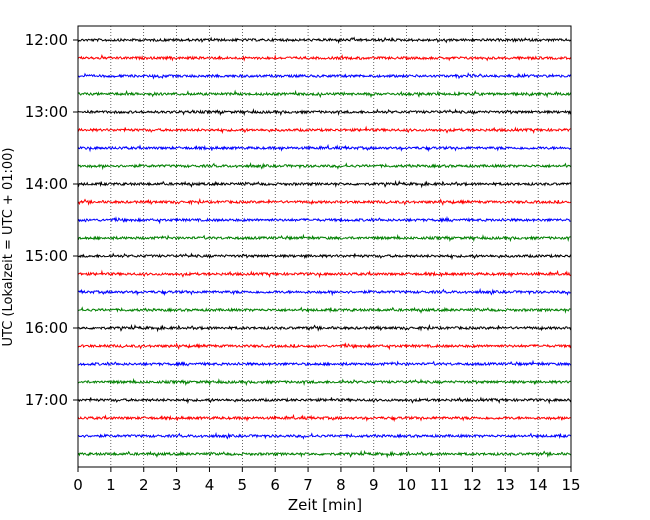  What do you see at coordinates (439, 485) in the screenshot?
I see `x-tick-label: 11` at bounding box center [439, 485].